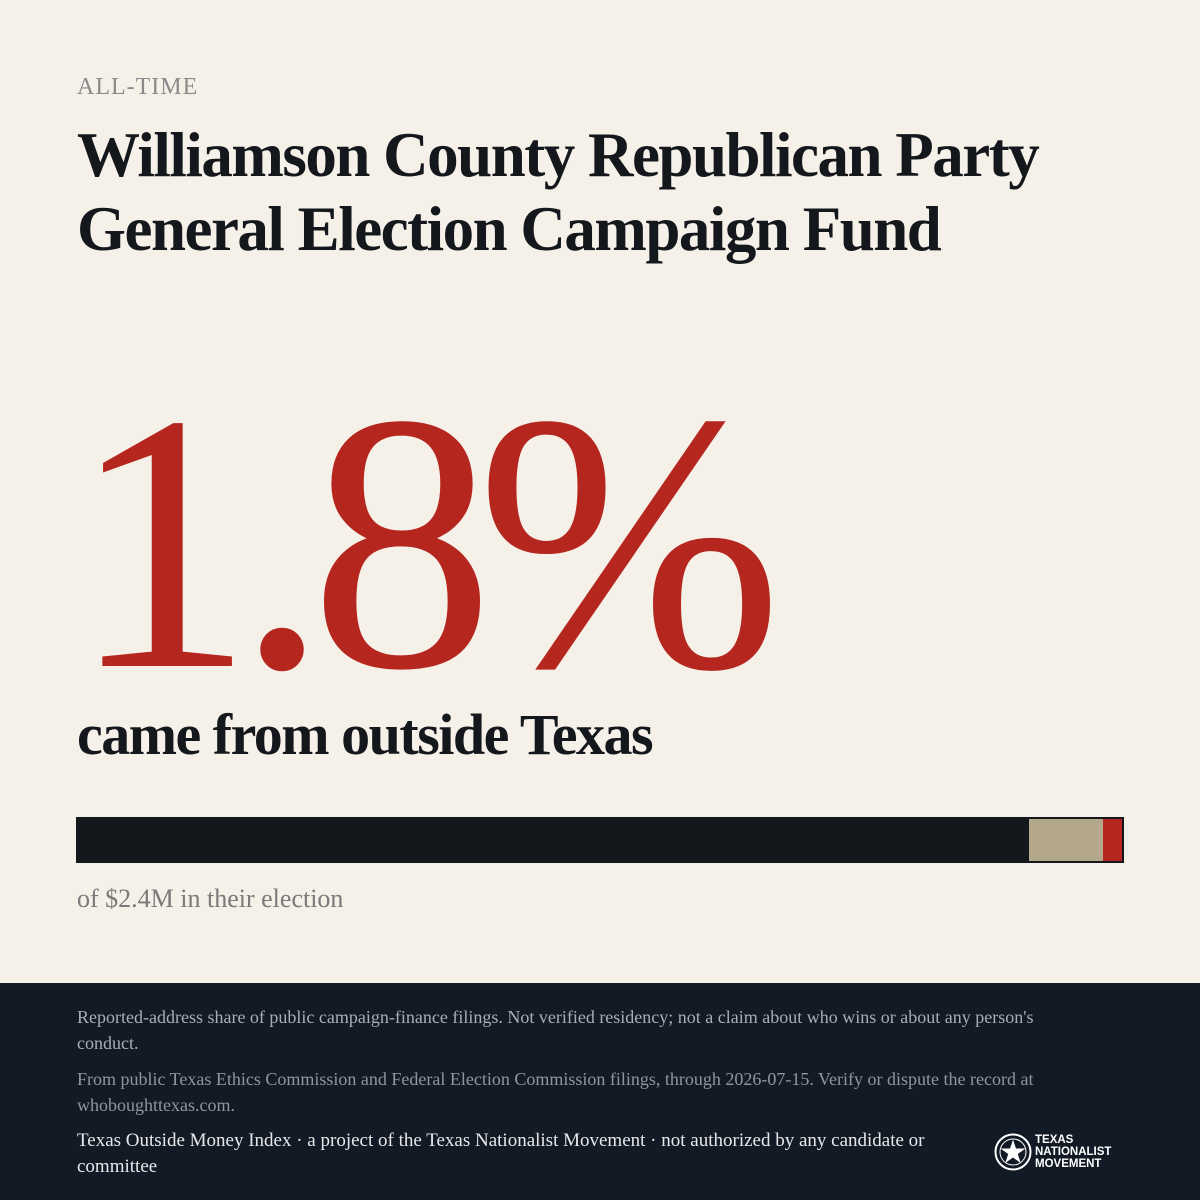 Image resolution: width=1200 pixels, height=1200 pixels. I want to click on star-seal-icon, so click(1013, 1152).